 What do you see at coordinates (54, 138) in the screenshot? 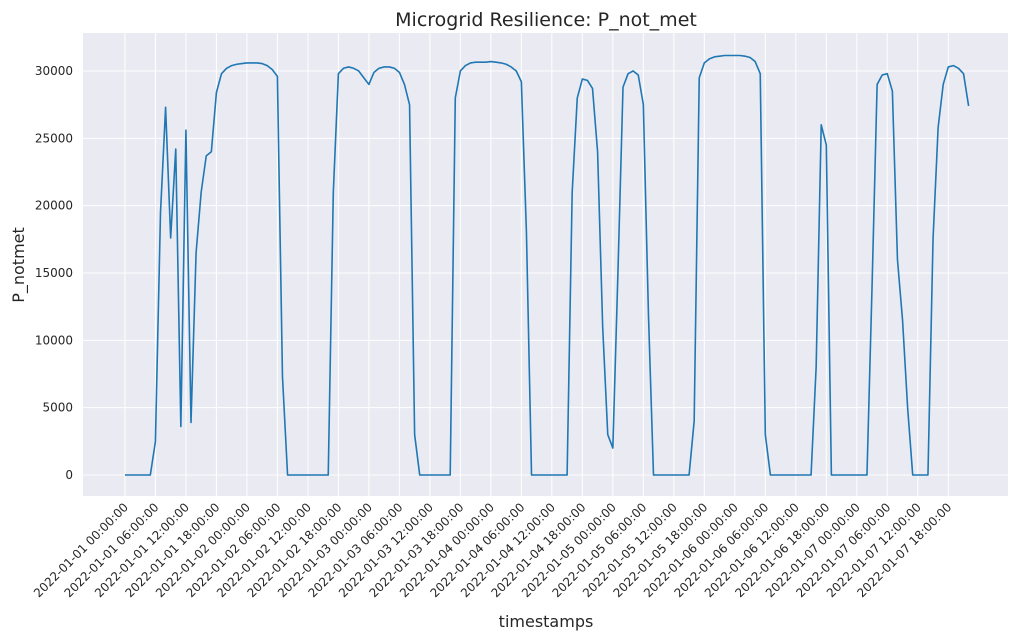
I see `y-tick-label: 25000` at bounding box center [54, 138].